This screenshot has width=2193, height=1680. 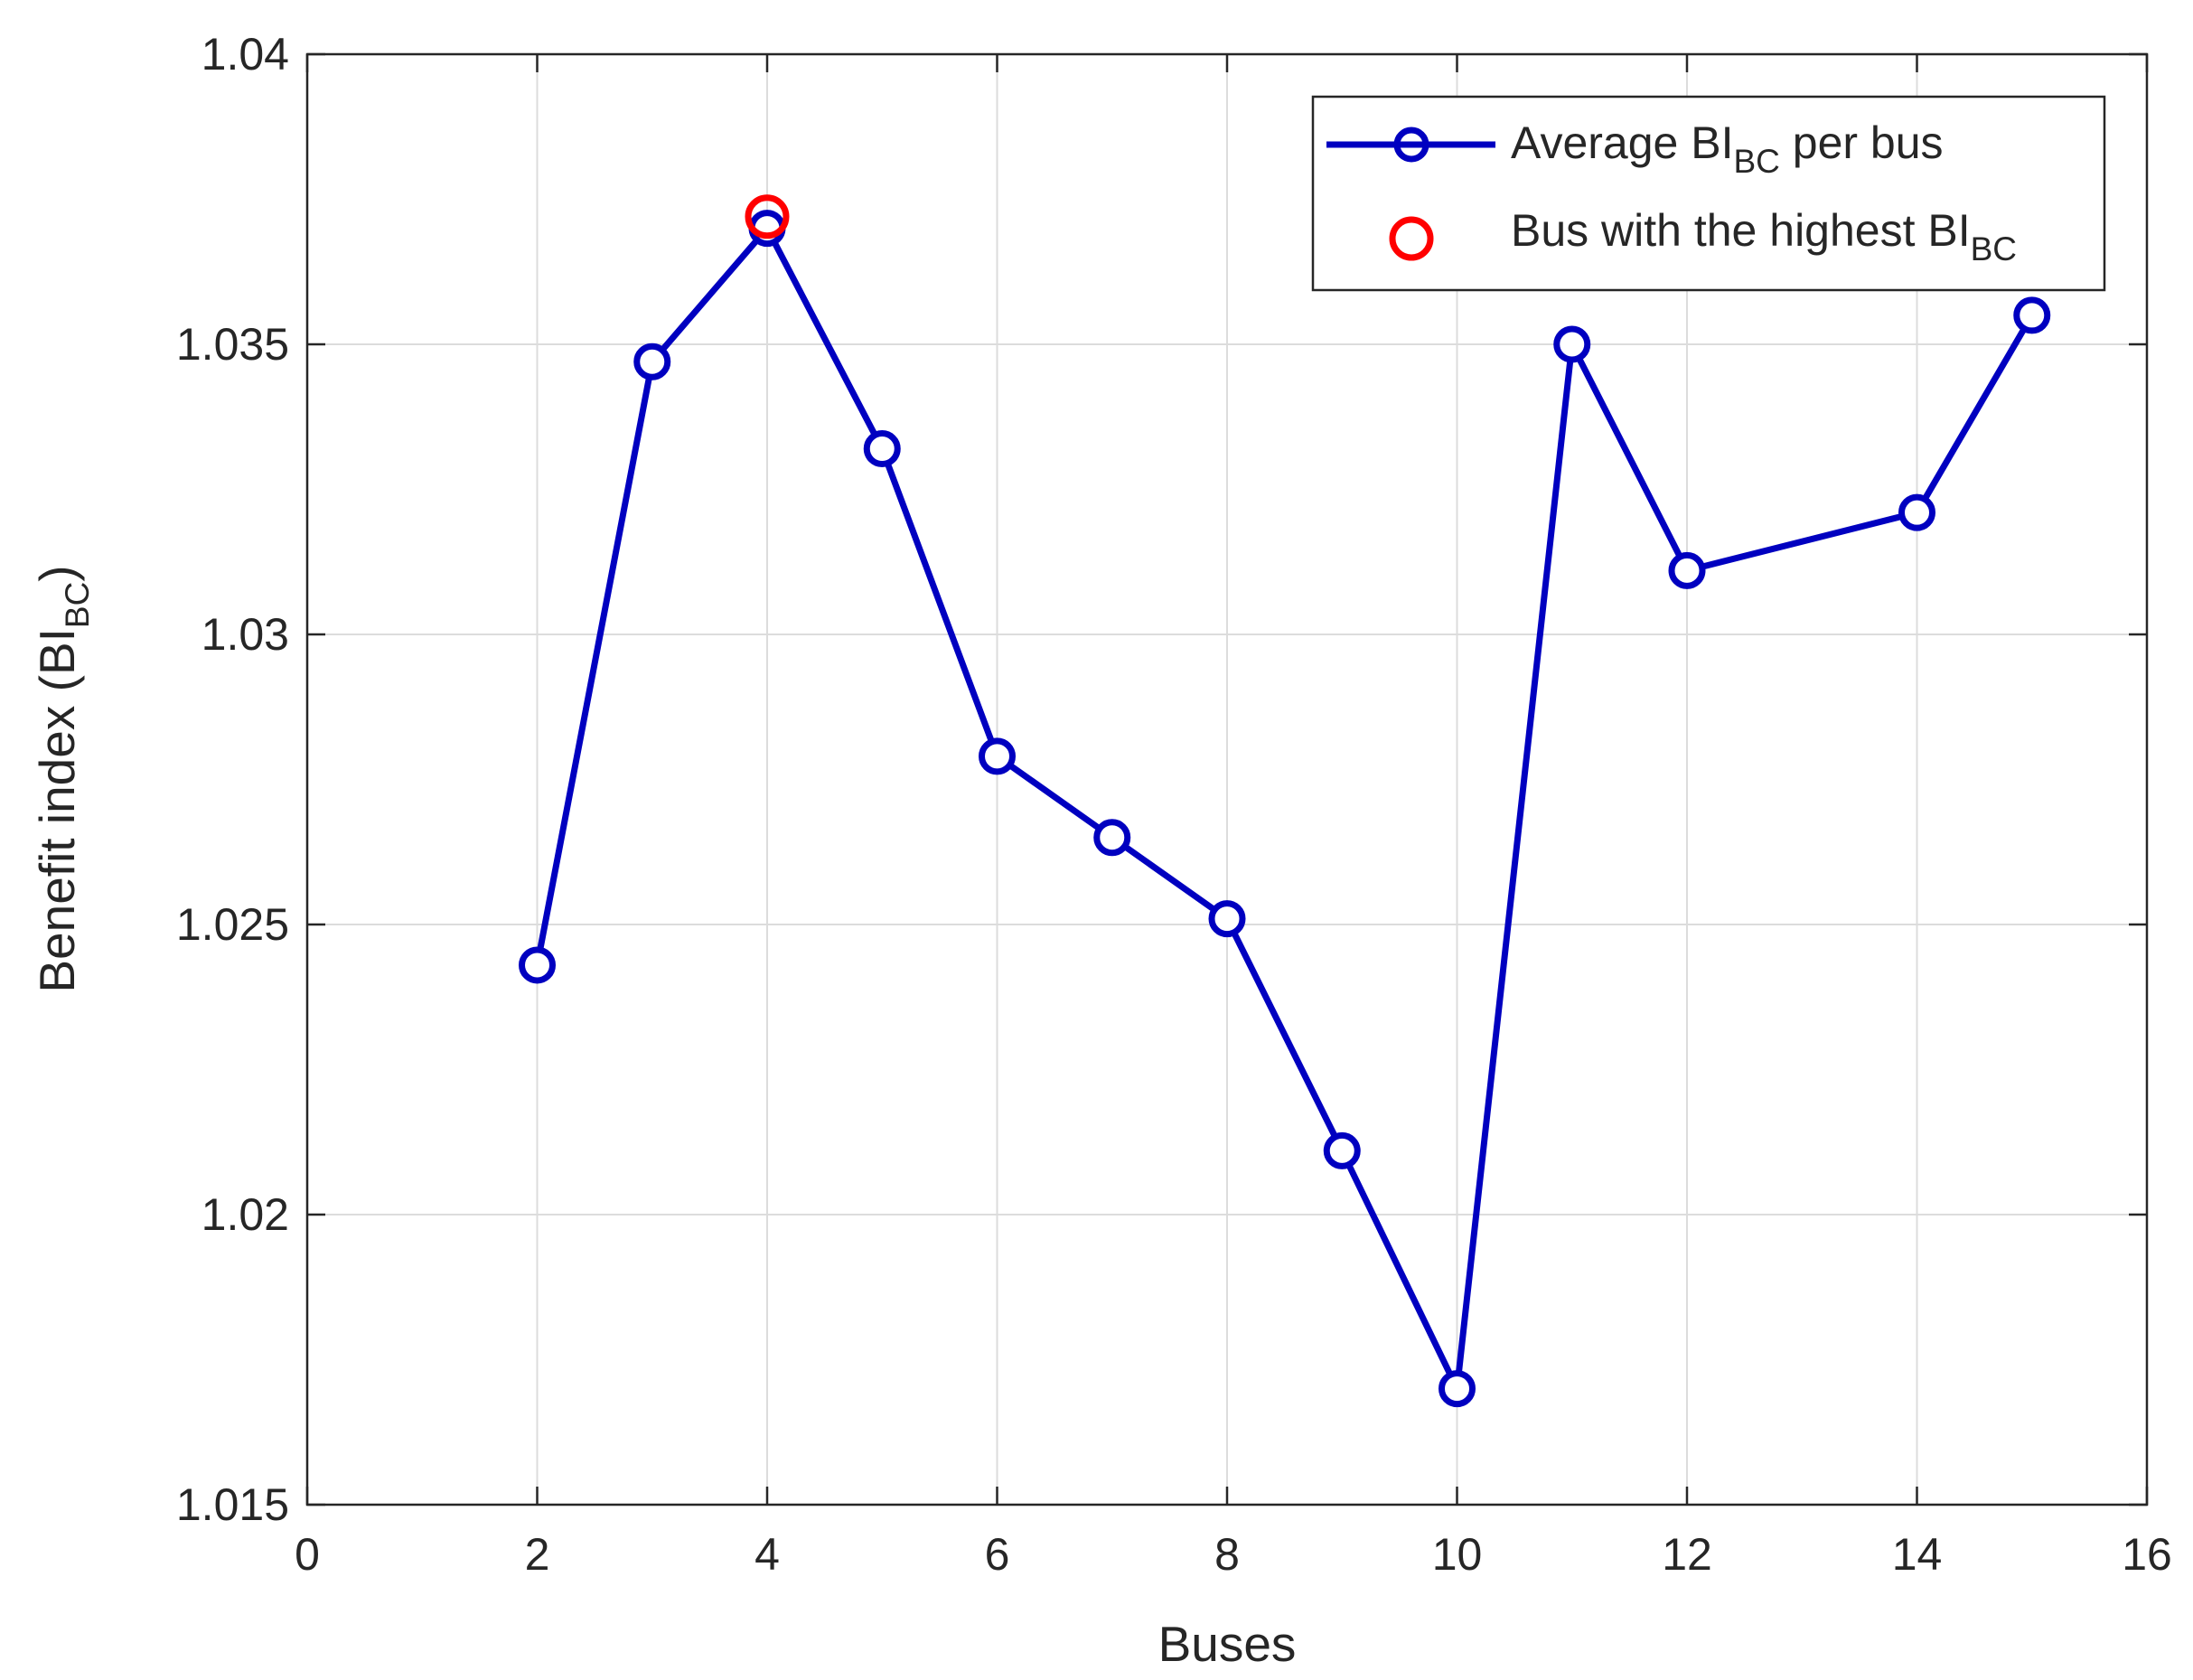 I want to click on x-tick-label: 2, so click(x=537, y=1555).